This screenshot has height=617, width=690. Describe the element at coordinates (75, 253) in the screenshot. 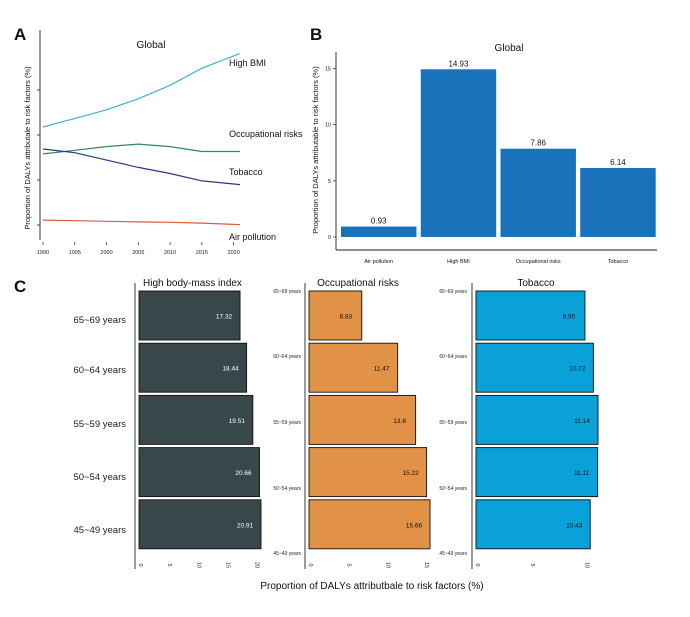

I see `panel-a-x-tick-label: 1995` at that location.